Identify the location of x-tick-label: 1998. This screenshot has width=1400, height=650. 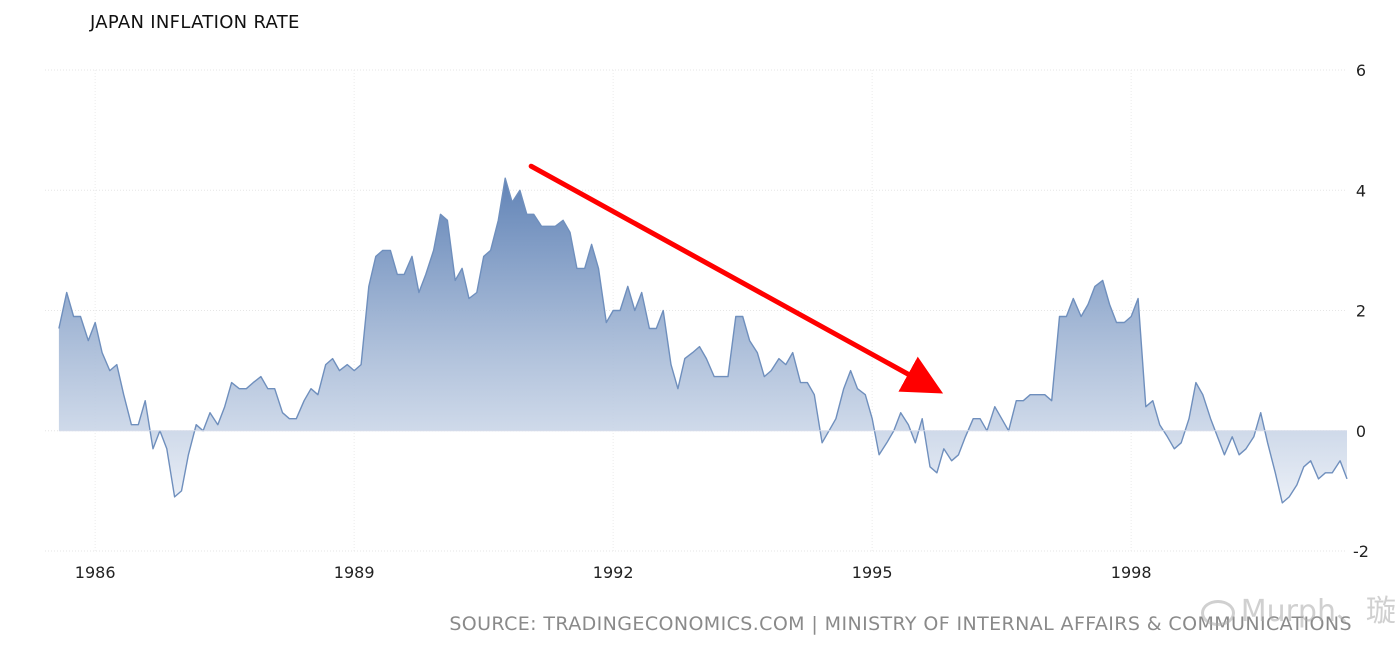
(1131, 572).